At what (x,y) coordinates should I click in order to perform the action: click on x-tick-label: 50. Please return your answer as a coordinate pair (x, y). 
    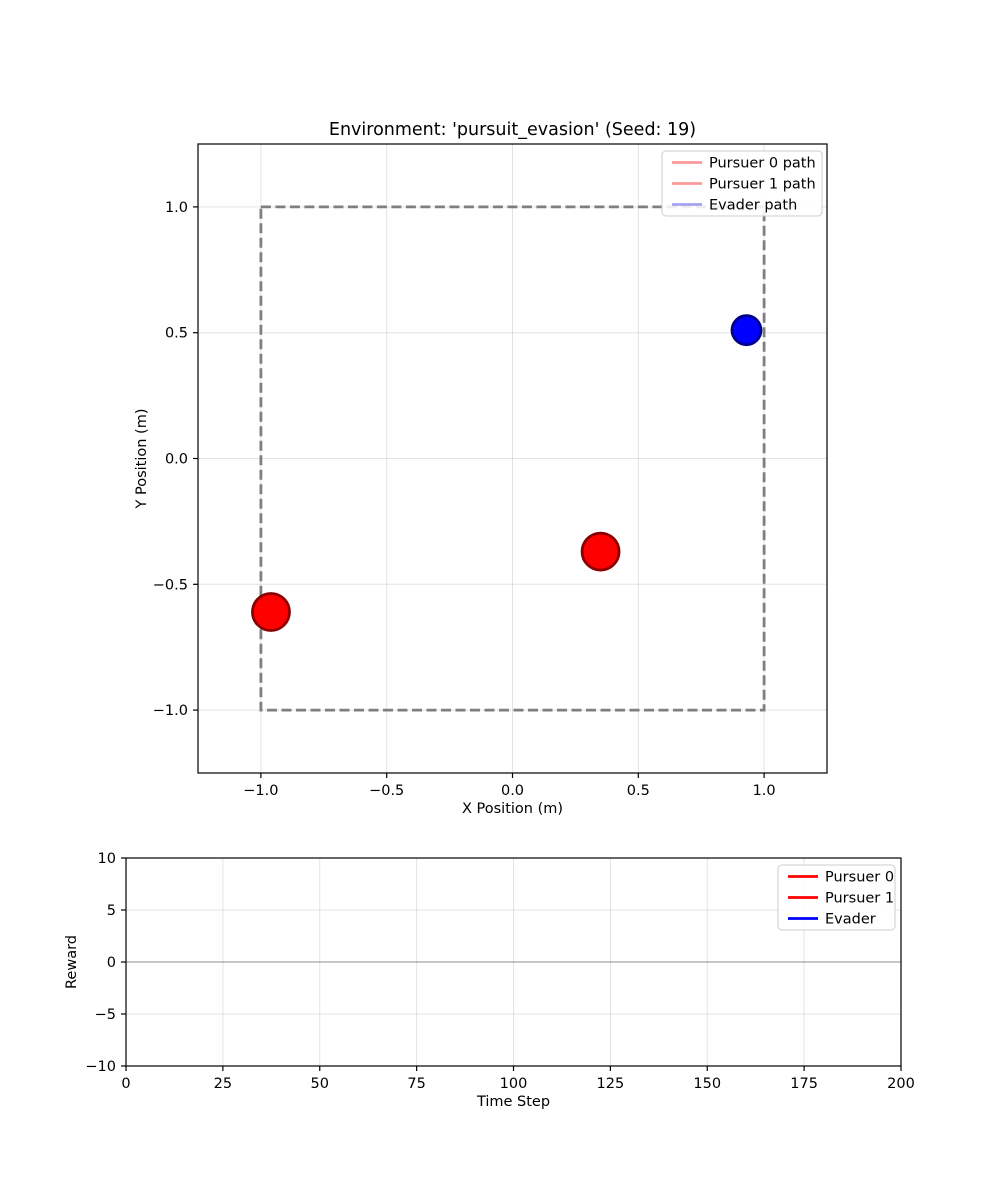
    Looking at the image, I should click on (320, 1084).